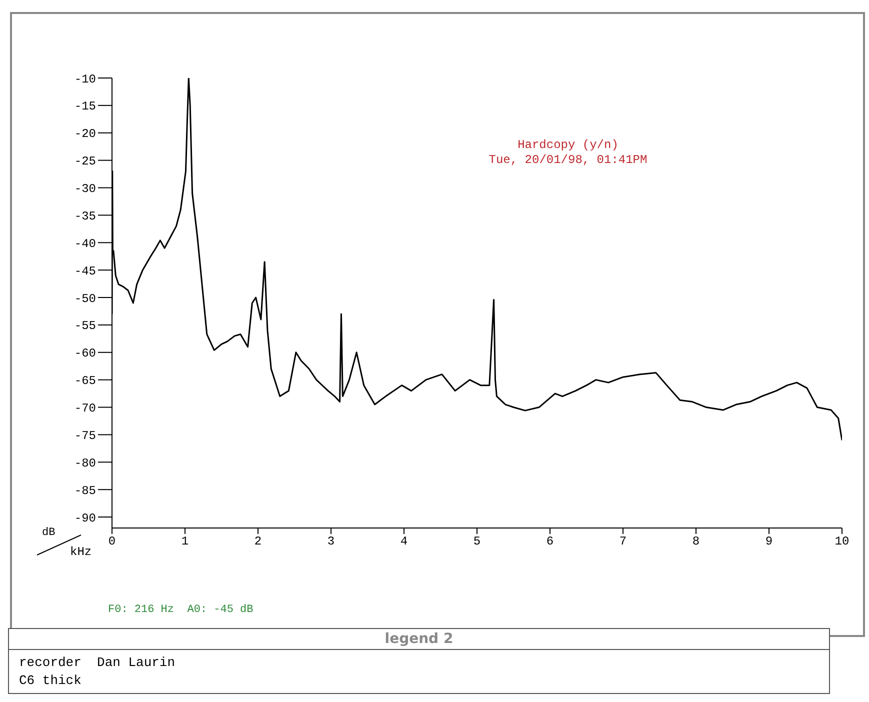 The width and height of the screenshot is (869, 702). I want to click on x-tick-label: 2, so click(258, 541).